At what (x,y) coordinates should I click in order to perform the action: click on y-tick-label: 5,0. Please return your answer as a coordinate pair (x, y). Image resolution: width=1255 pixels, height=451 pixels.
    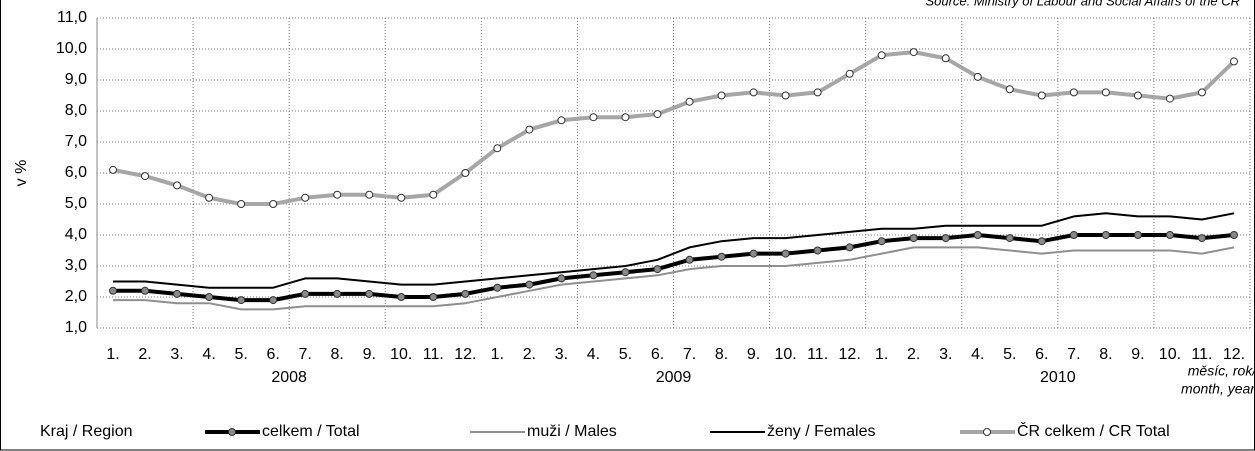
    Looking at the image, I should click on (76, 203).